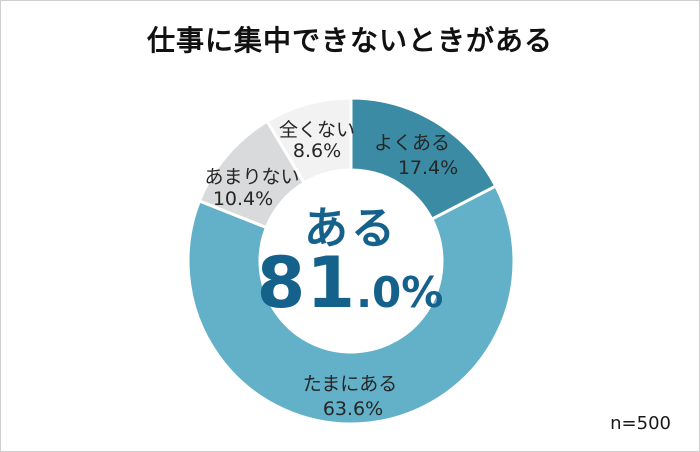 This screenshot has height=452, width=700. Describe the element at coordinates (640, 423) in the screenshot. I see `sample-size-note: n=500` at that location.